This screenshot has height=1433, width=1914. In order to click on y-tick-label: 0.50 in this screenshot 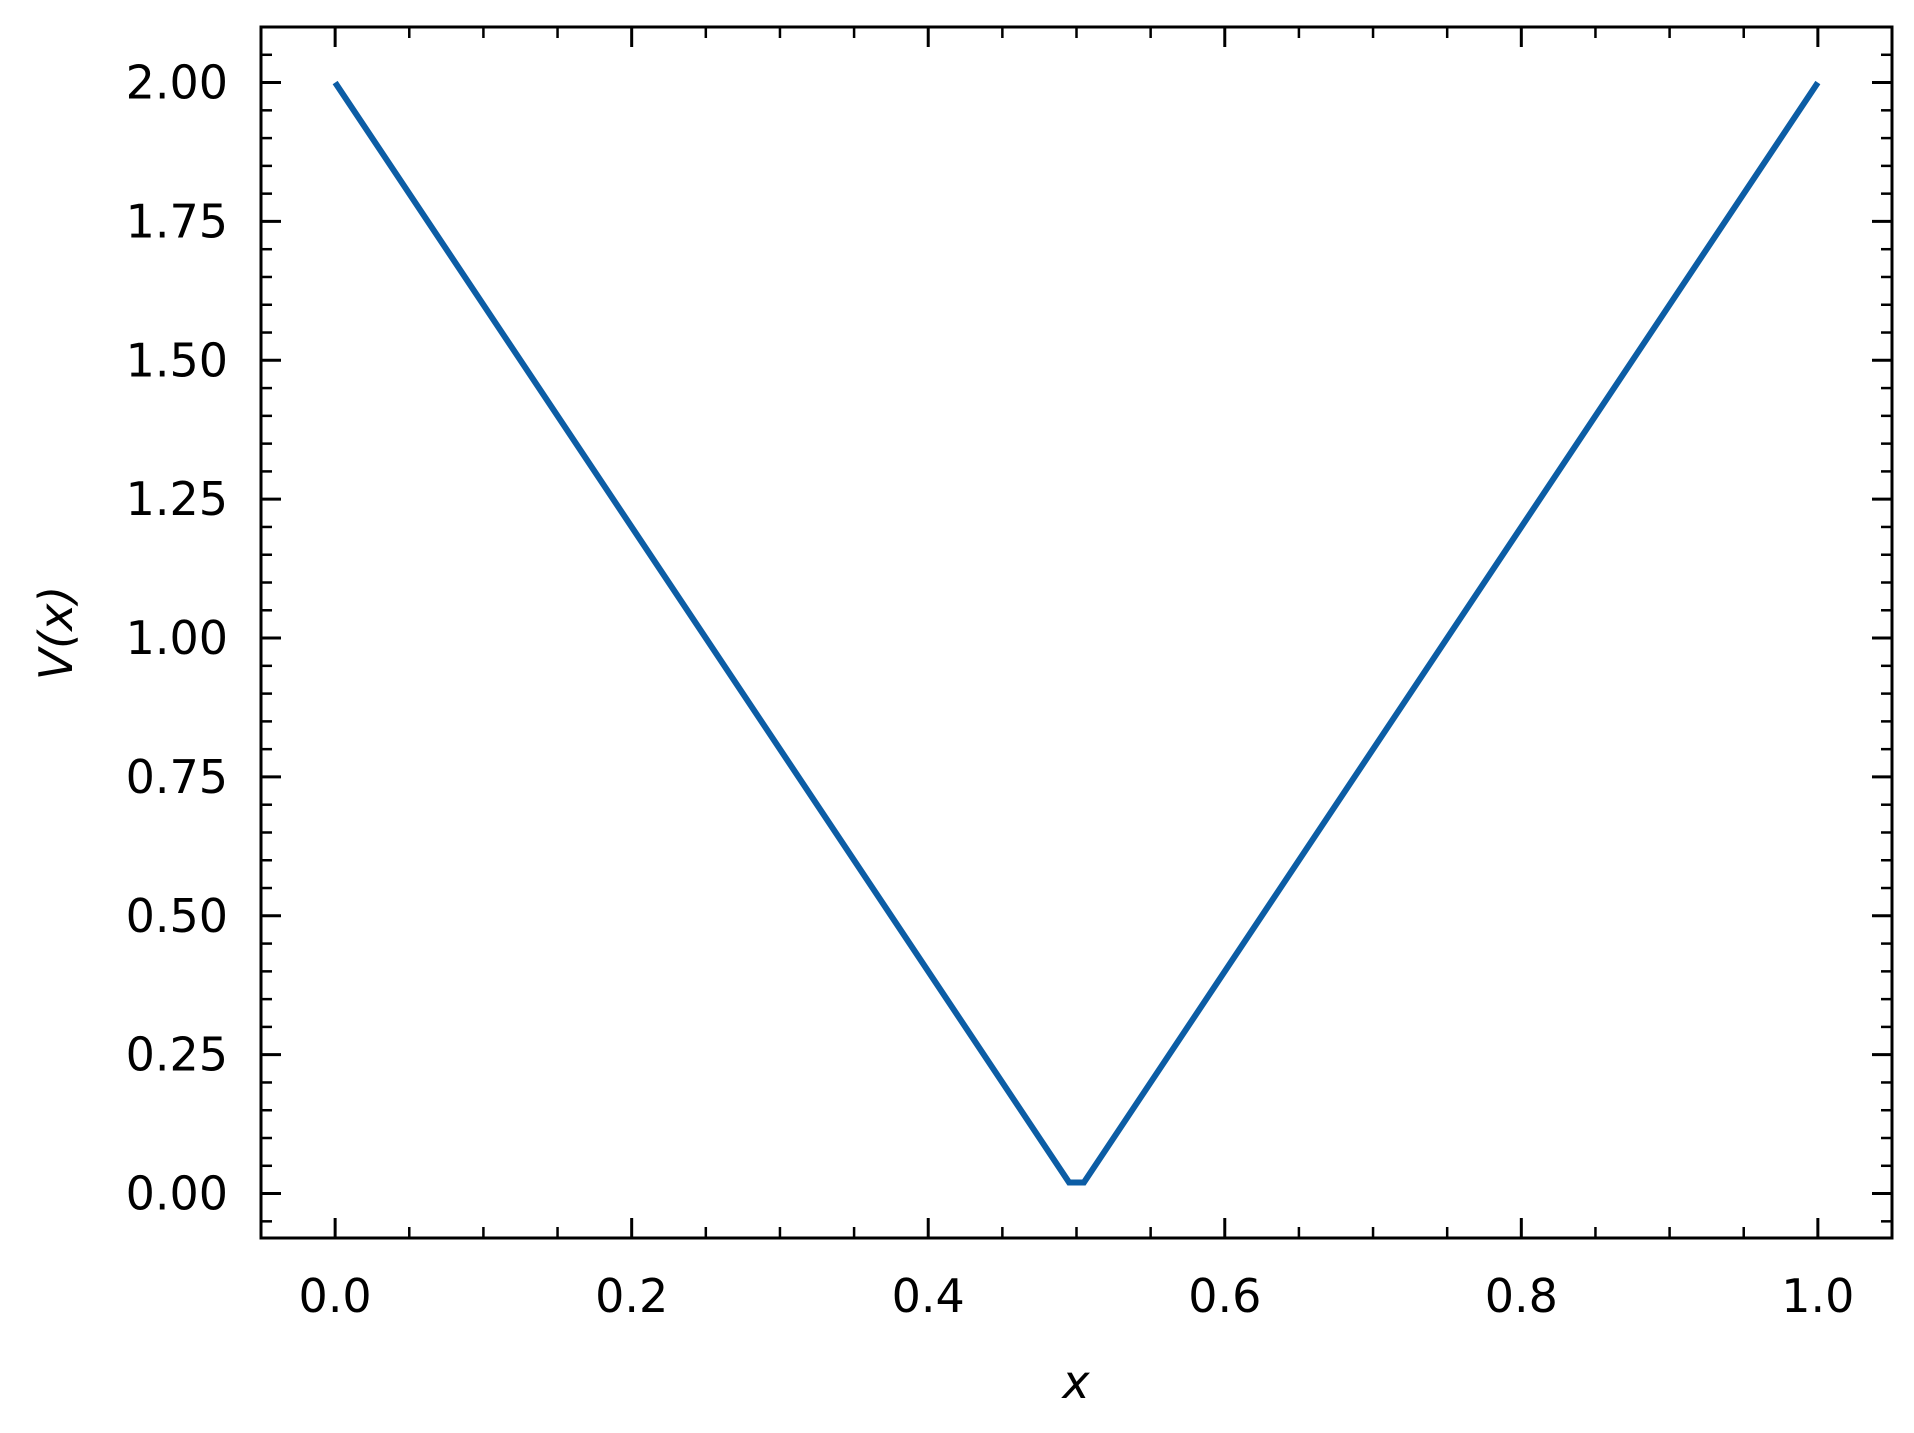, I will do `click(177, 916)`.